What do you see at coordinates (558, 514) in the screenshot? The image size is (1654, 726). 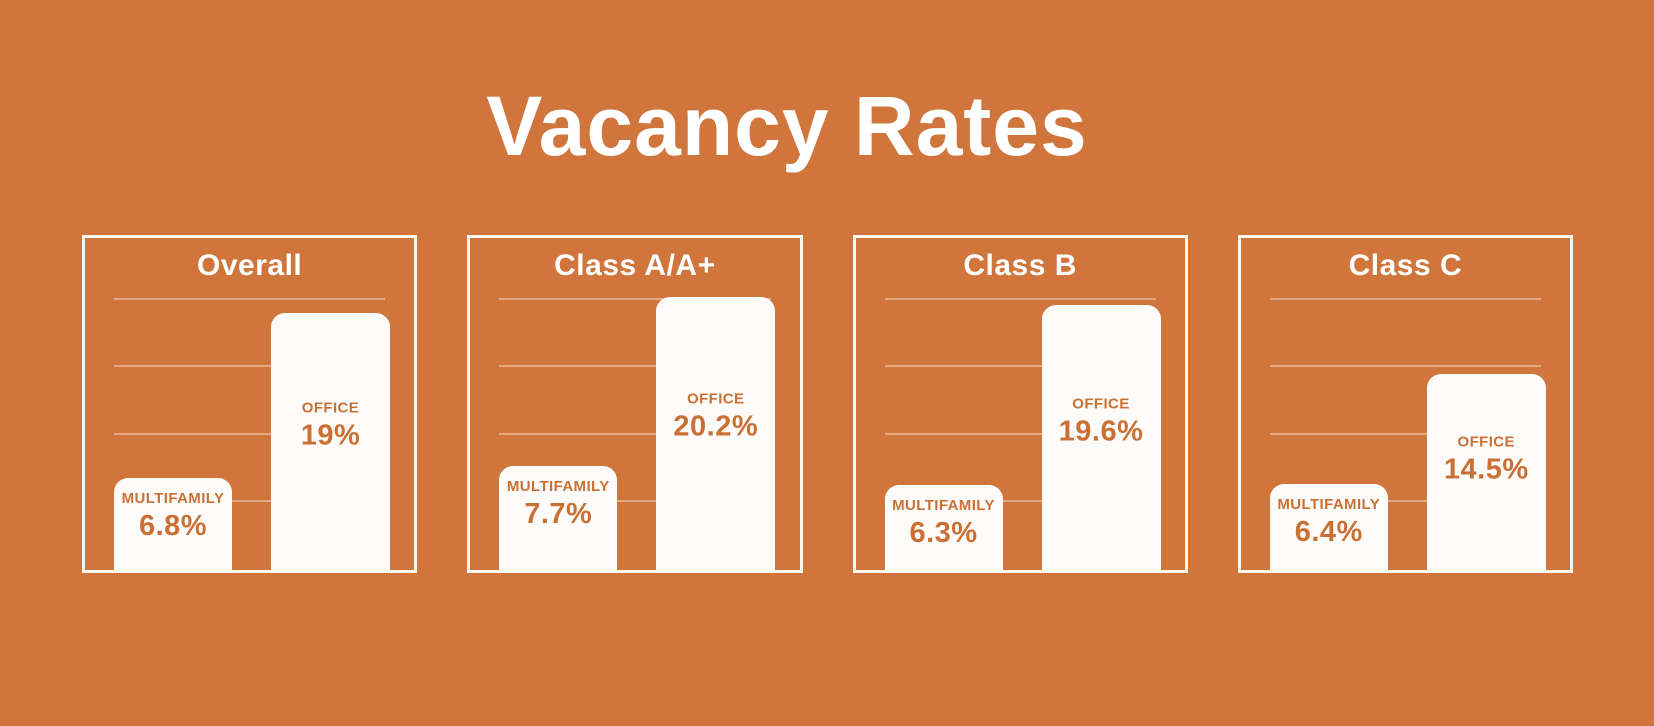 I see `bar-value-label: 7.7%` at bounding box center [558, 514].